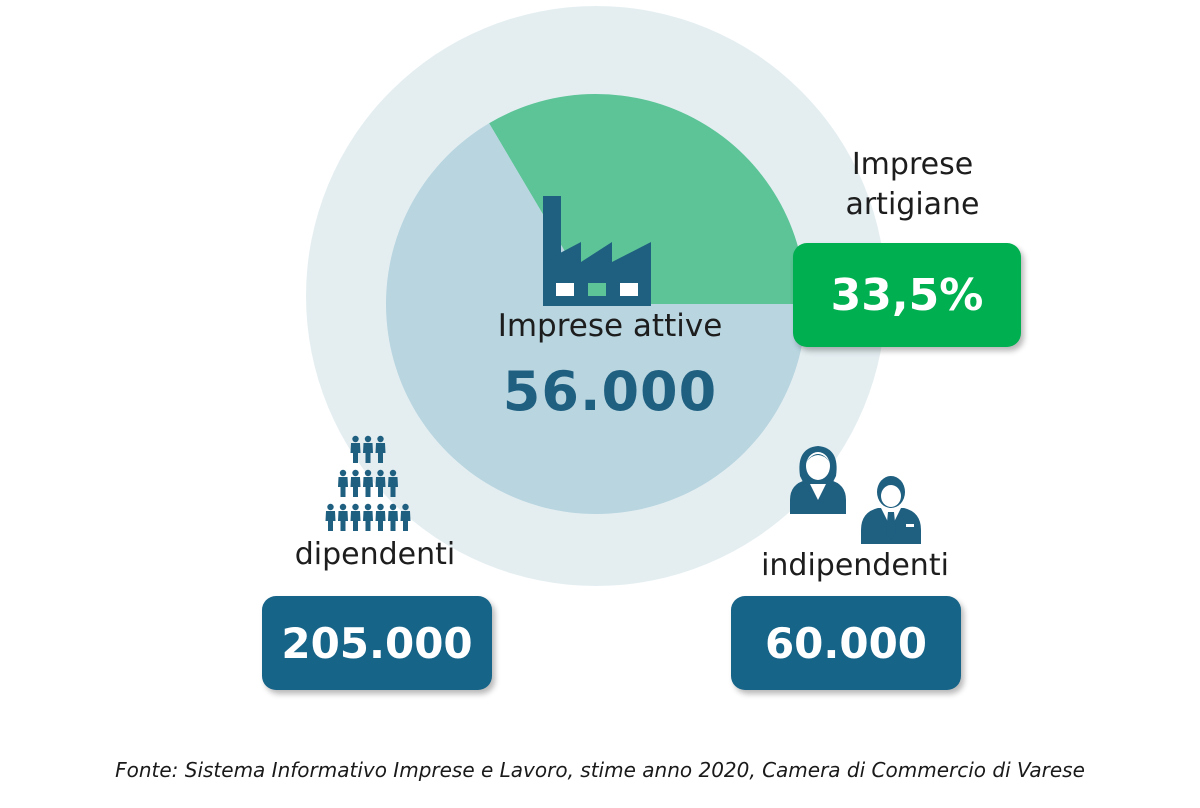  I want to click on artigiane-label: Imprese artigiane, so click(912, 184).